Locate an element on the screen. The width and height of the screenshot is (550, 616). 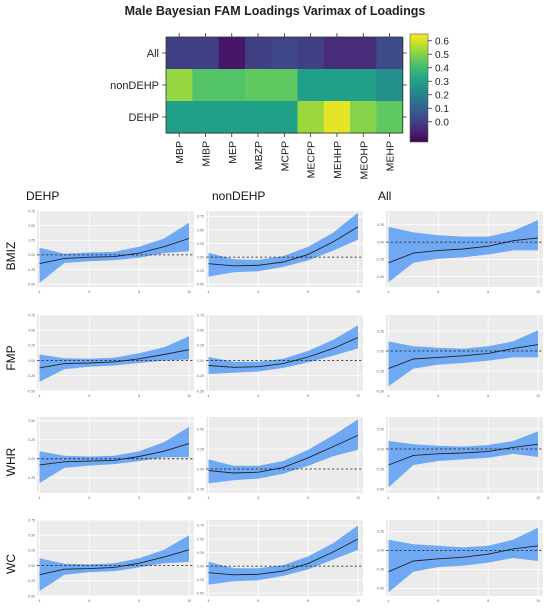
heatmap-cell-All-MEOHP is located at coordinates (363, 53).